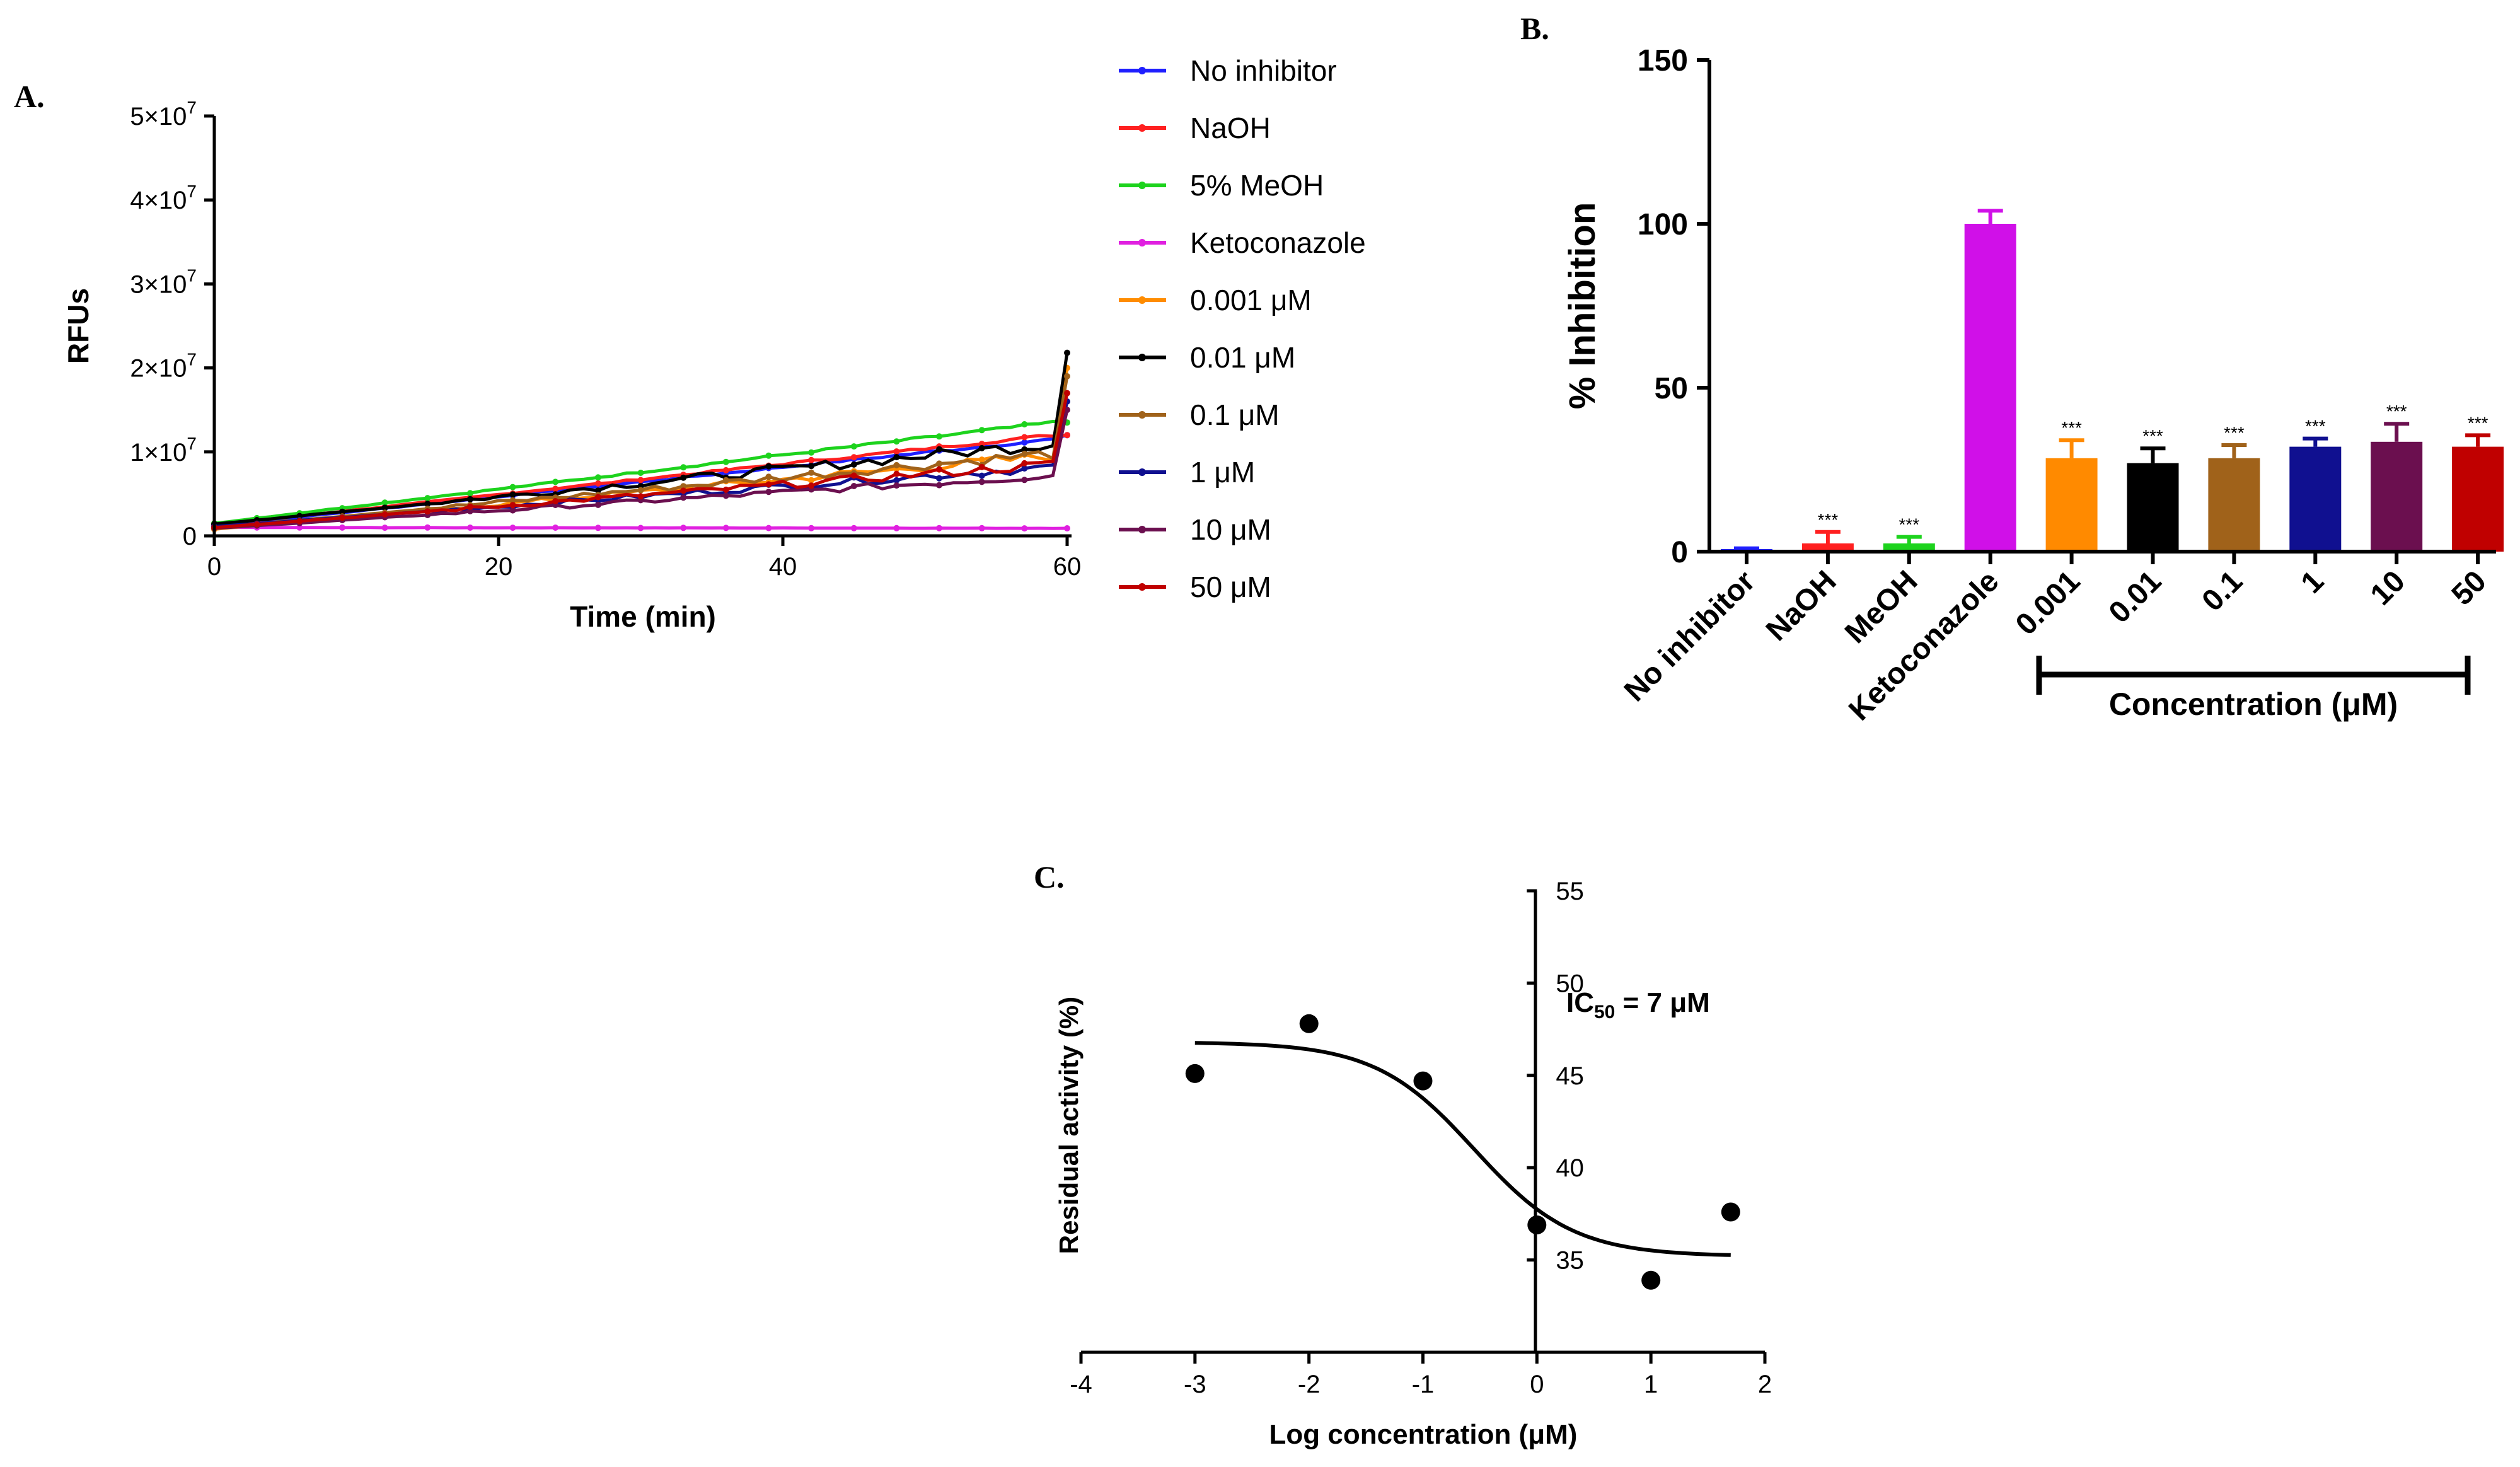 The width and height of the screenshot is (2520, 1467). What do you see at coordinates (1195, 587) in the screenshot?
I see `panel-a-legend-item: 50 μM` at bounding box center [1195, 587].